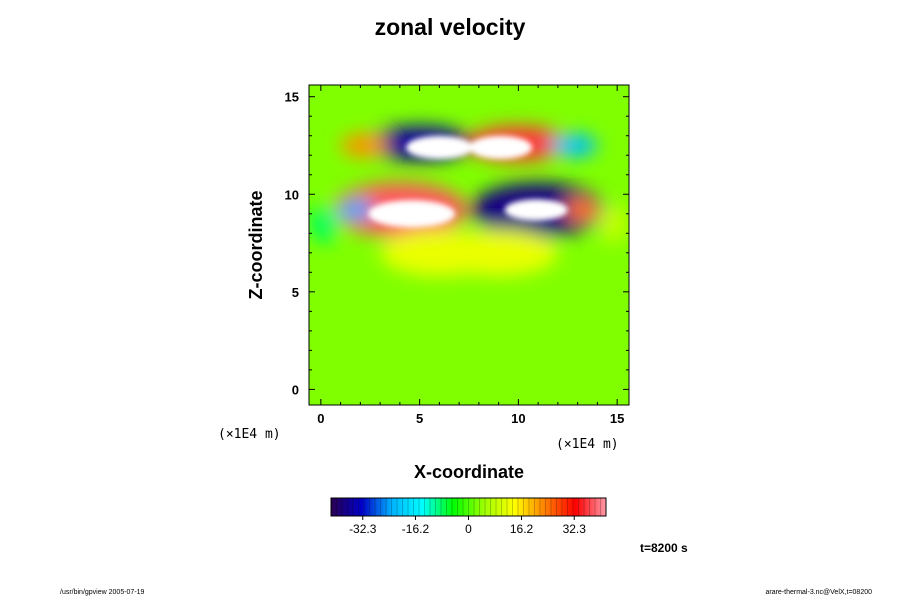 The height and width of the screenshot is (600, 900). Describe the element at coordinates (664, 548) in the screenshot. I see `time-label: t=8200 s` at that location.